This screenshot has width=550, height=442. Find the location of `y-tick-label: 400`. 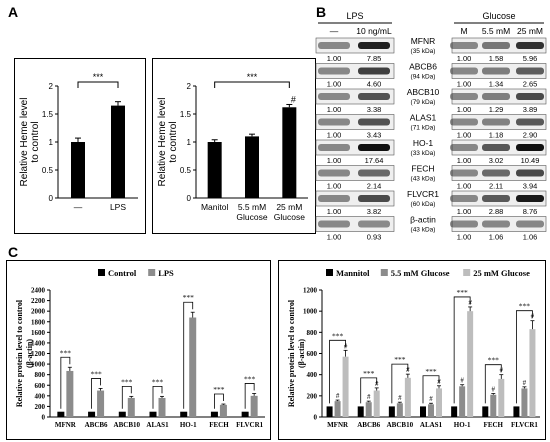

y-tick-label: 400 is located at coordinates (40, 396).